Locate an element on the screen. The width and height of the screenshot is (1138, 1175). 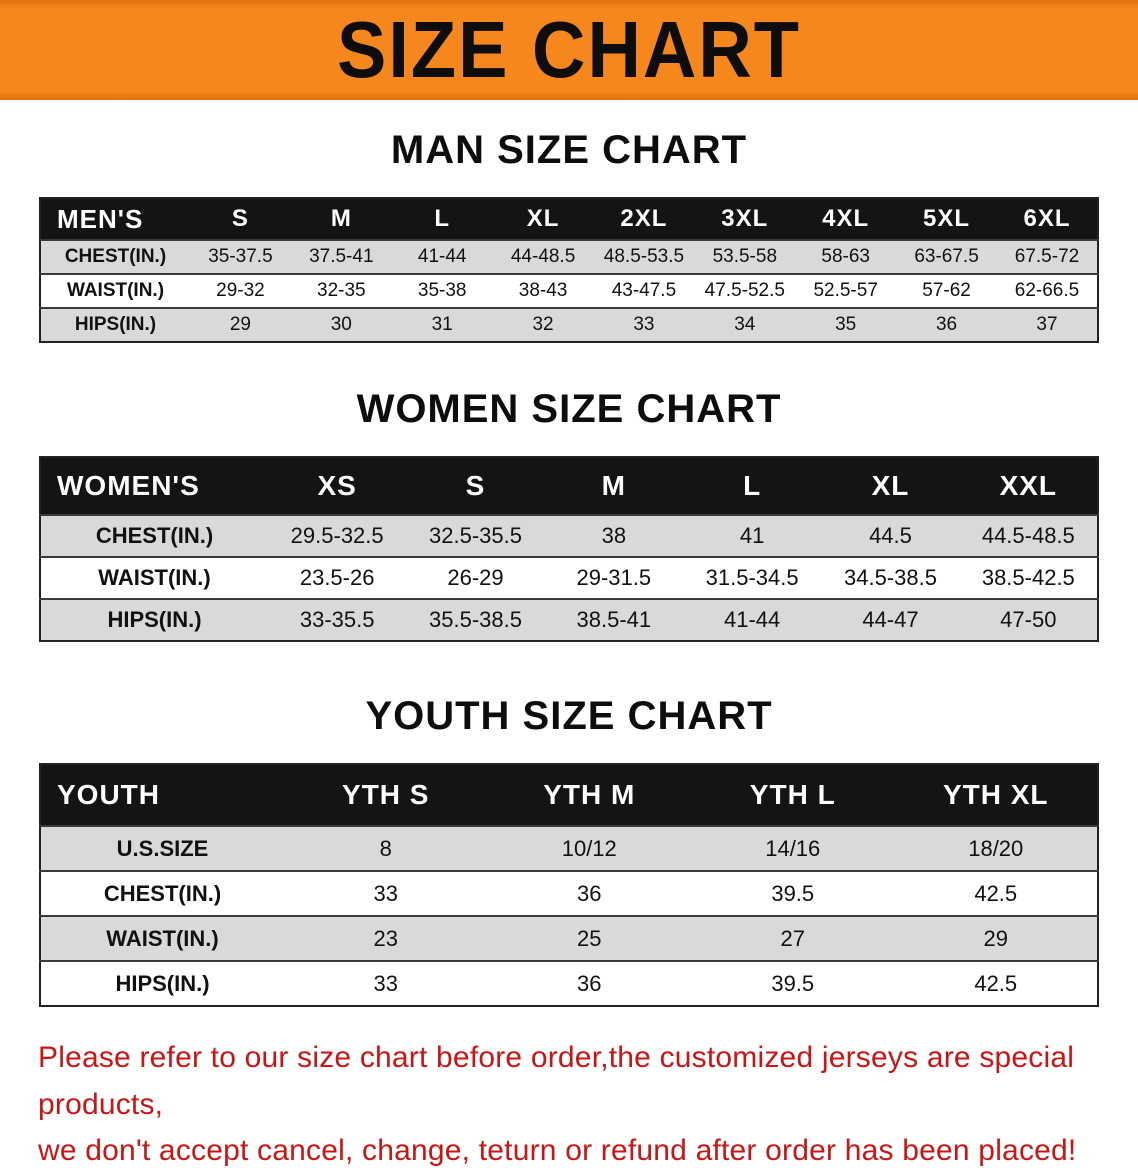
table-row: HIPS(IN.) 33 36 39.5 42.5 is located at coordinates (569, 983).